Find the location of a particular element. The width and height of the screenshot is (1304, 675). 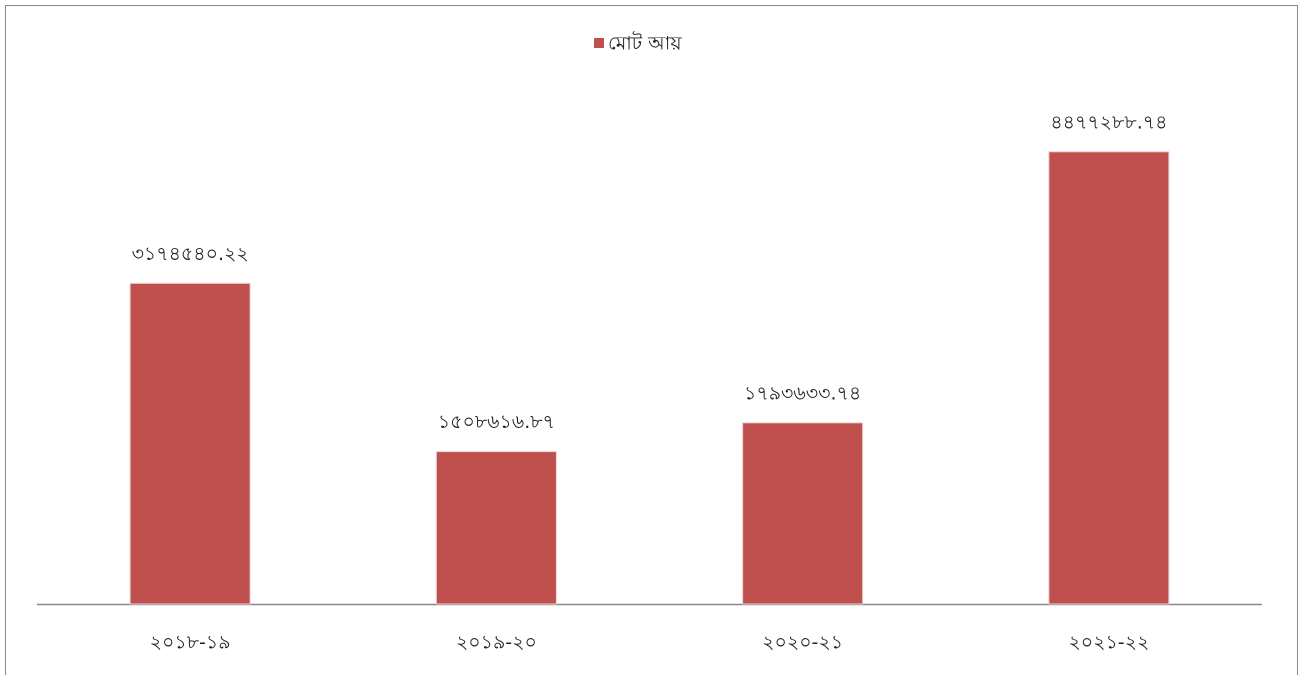

x-tick-label: ২০২১-২২ is located at coordinates (1108, 643).